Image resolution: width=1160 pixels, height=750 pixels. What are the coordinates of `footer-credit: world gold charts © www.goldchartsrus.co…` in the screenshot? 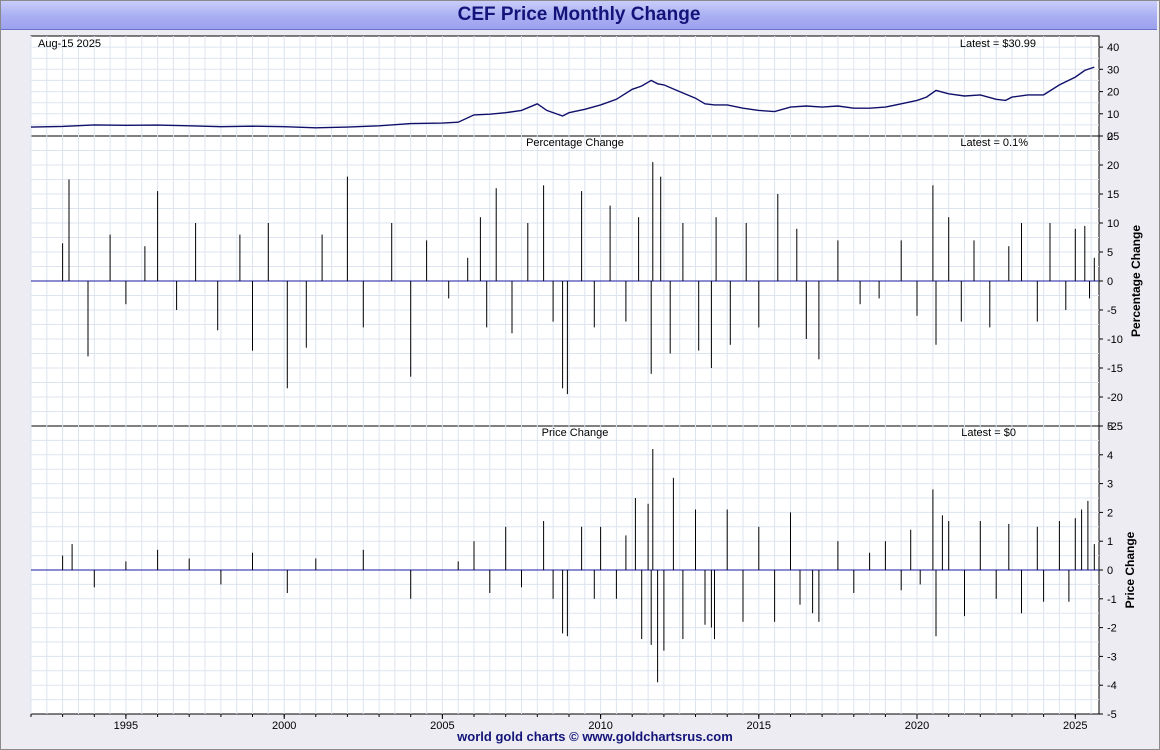 It's located at (595, 736).